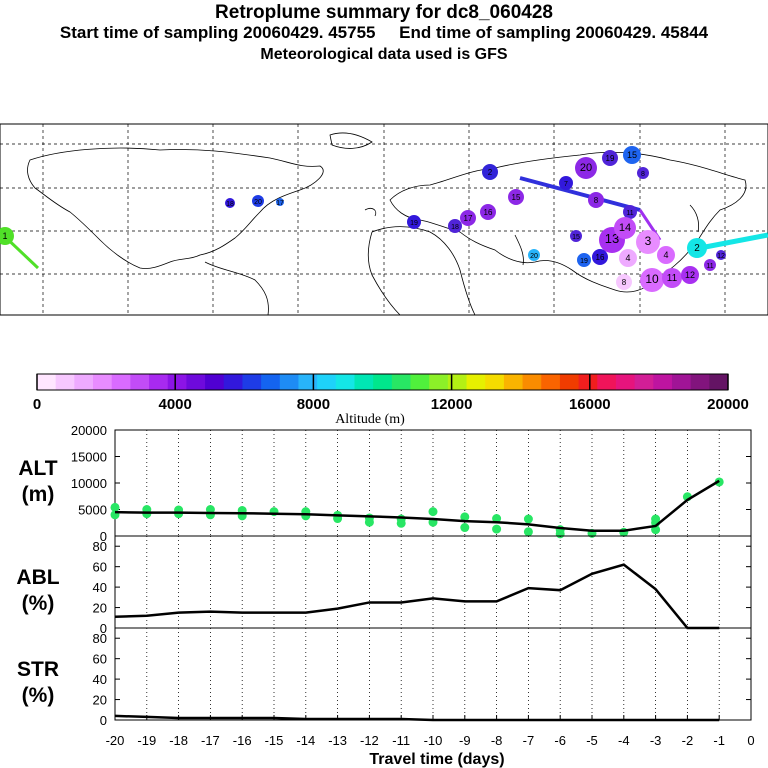  I want to click on x-tick-label: -17, so click(210, 740).